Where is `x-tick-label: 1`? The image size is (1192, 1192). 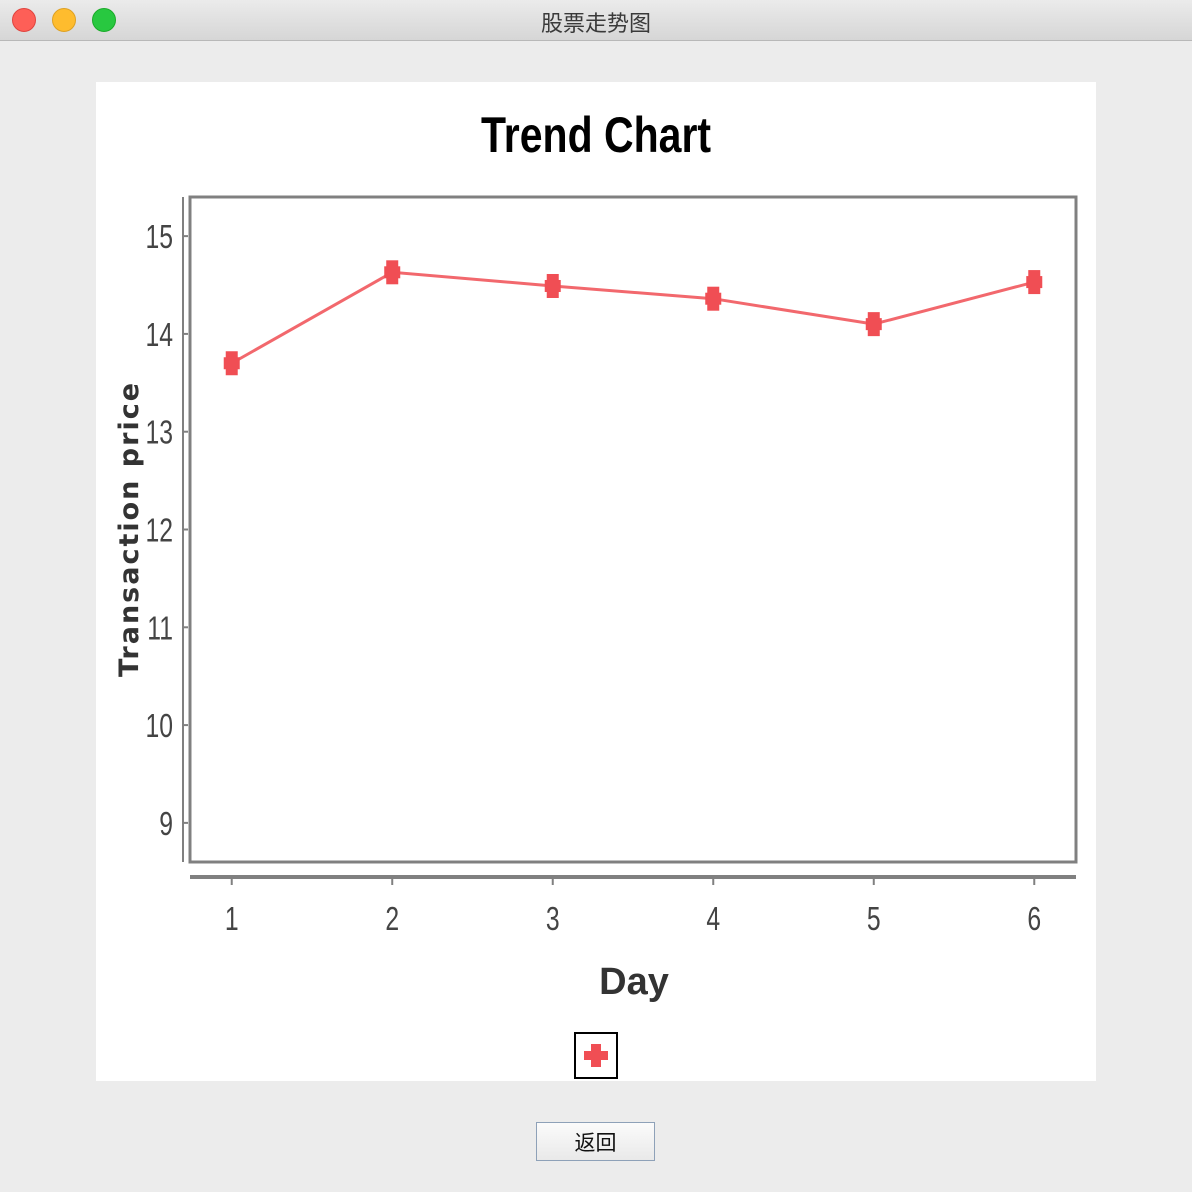
x-tick-label: 1 is located at coordinates (232, 920).